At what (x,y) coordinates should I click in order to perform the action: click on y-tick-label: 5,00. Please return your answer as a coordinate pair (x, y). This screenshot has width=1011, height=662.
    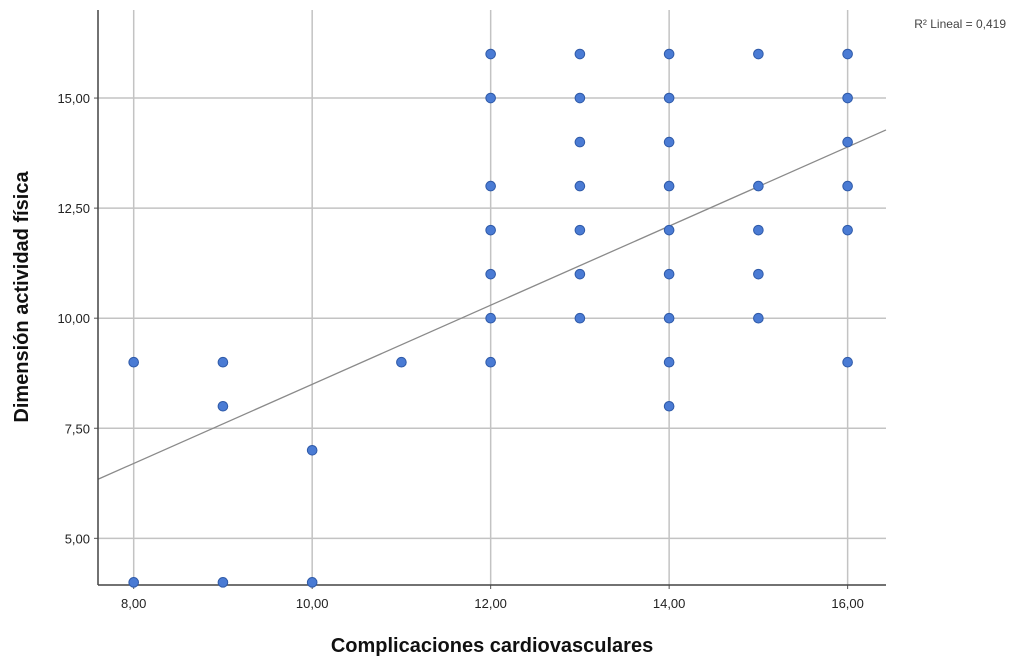
    Looking at the image, I should click on (77, 538).